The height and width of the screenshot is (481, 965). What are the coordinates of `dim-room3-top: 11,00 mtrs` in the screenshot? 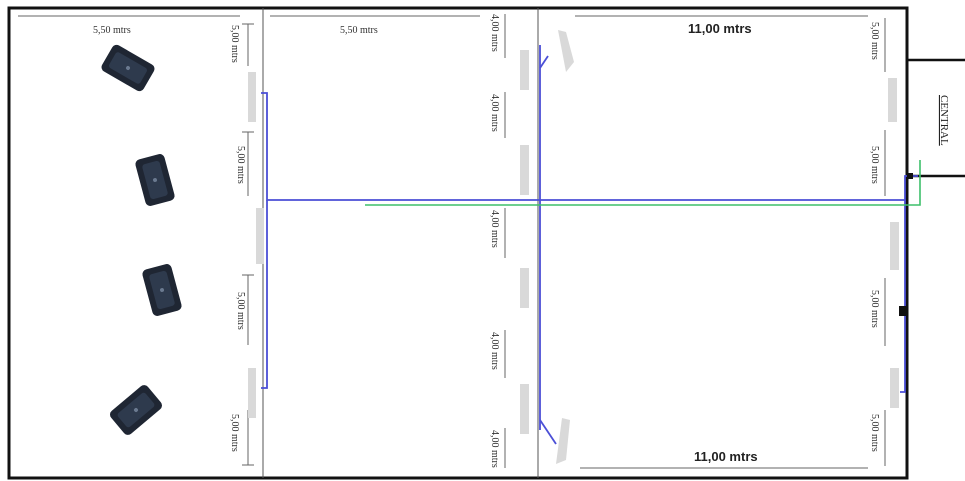 It's located at (720, 28).